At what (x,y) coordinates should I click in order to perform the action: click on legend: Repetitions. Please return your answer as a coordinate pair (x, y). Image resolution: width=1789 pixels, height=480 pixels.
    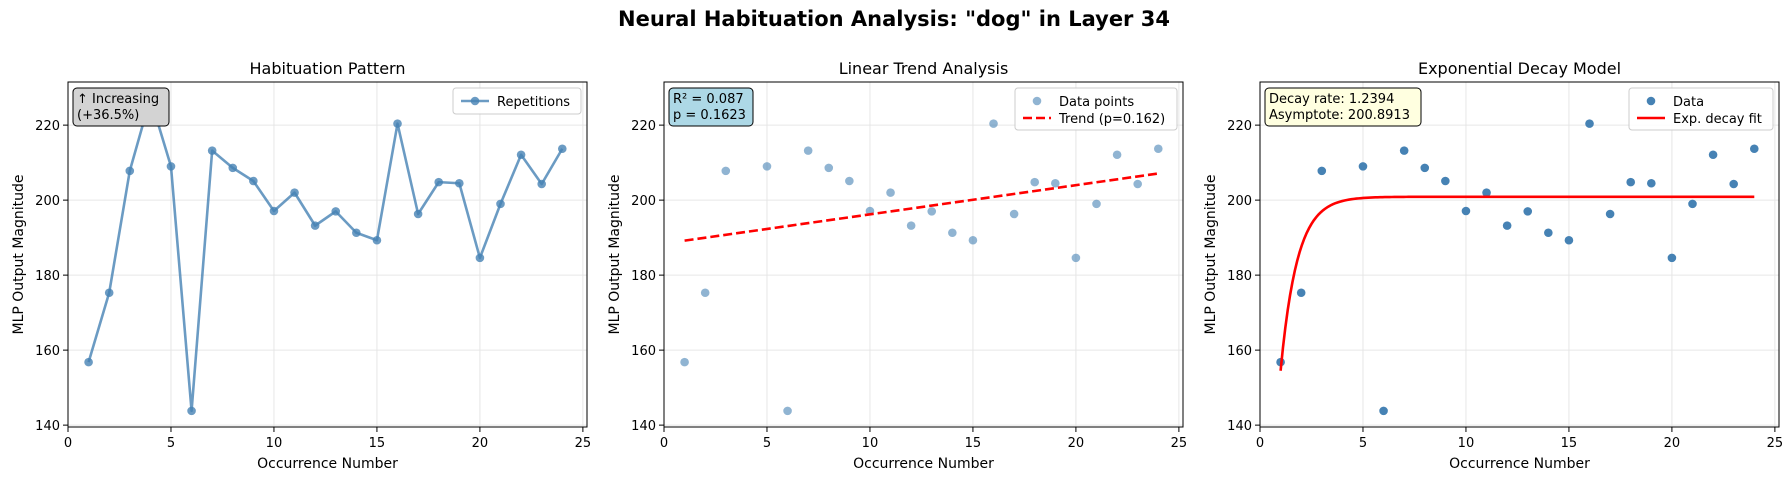
    Looking at the image, I should click on (517, 101).